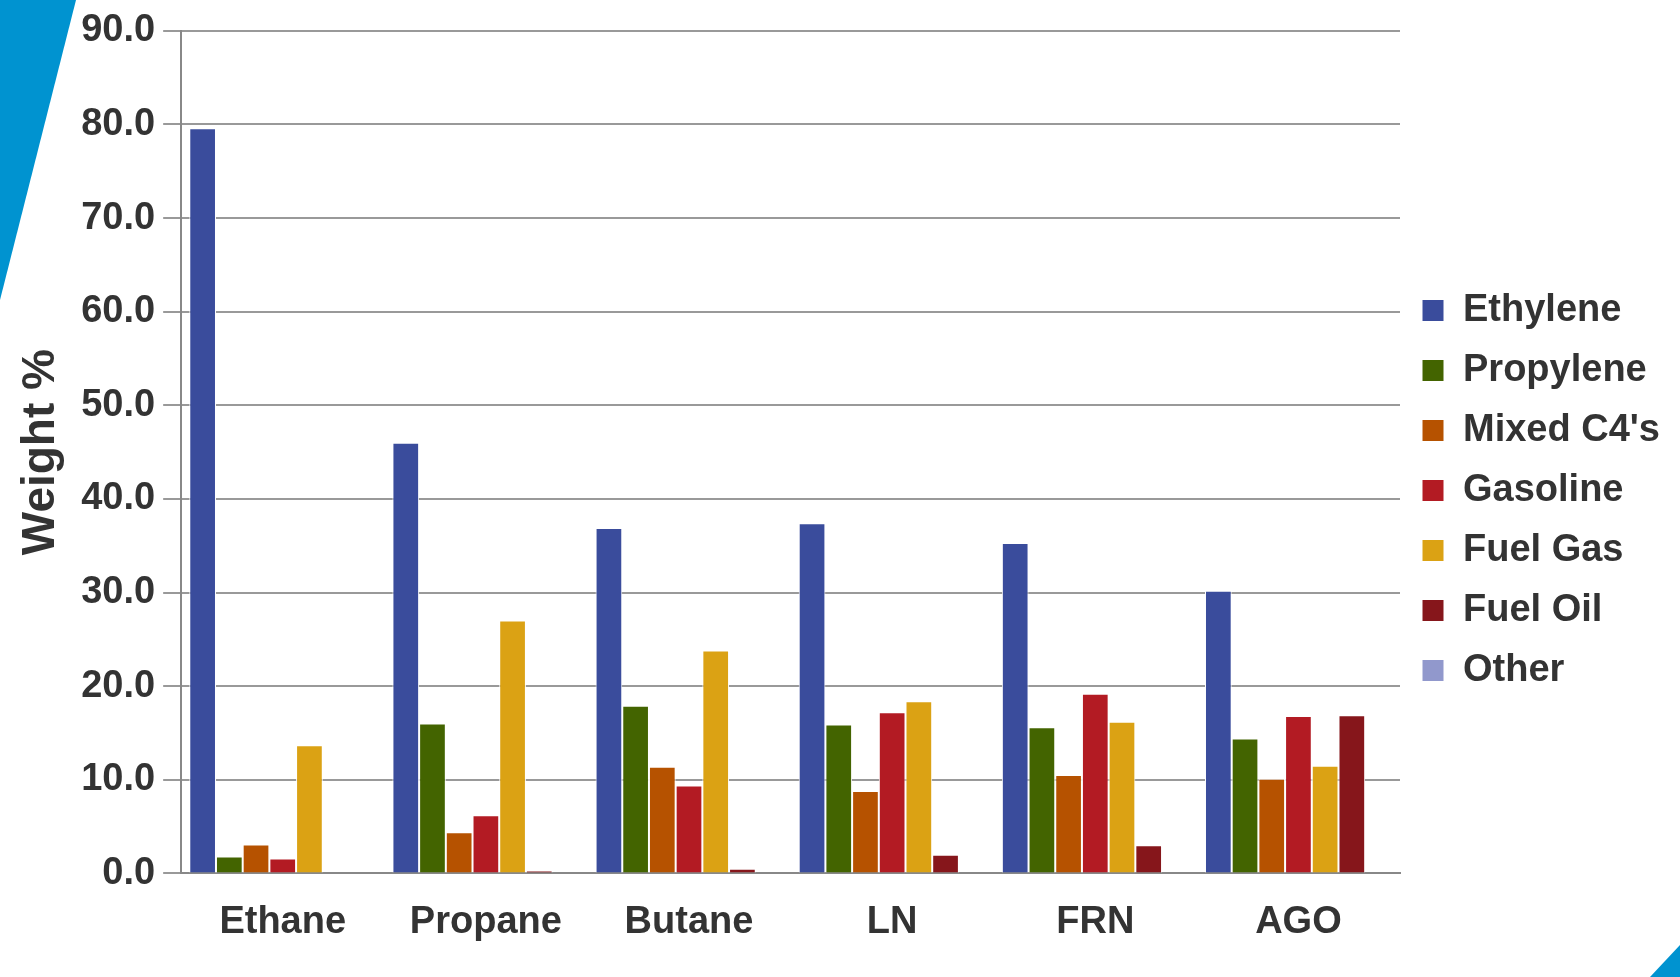 The image size is (1680, 977). I want to click on y-tick-label: 40.0, so click(118, 496).